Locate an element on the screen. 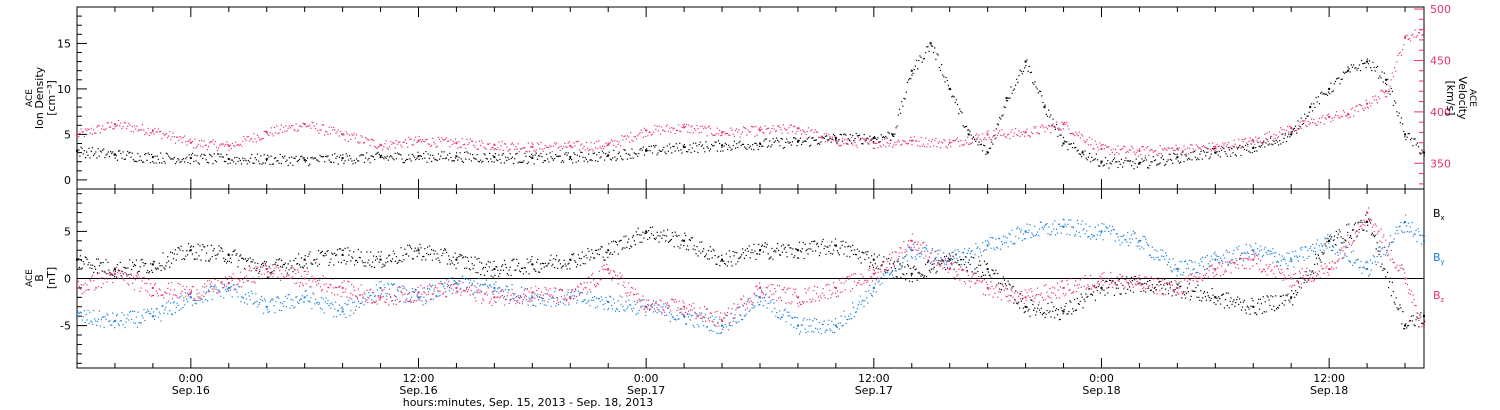  bx-point is located at coordinates (228, 254).